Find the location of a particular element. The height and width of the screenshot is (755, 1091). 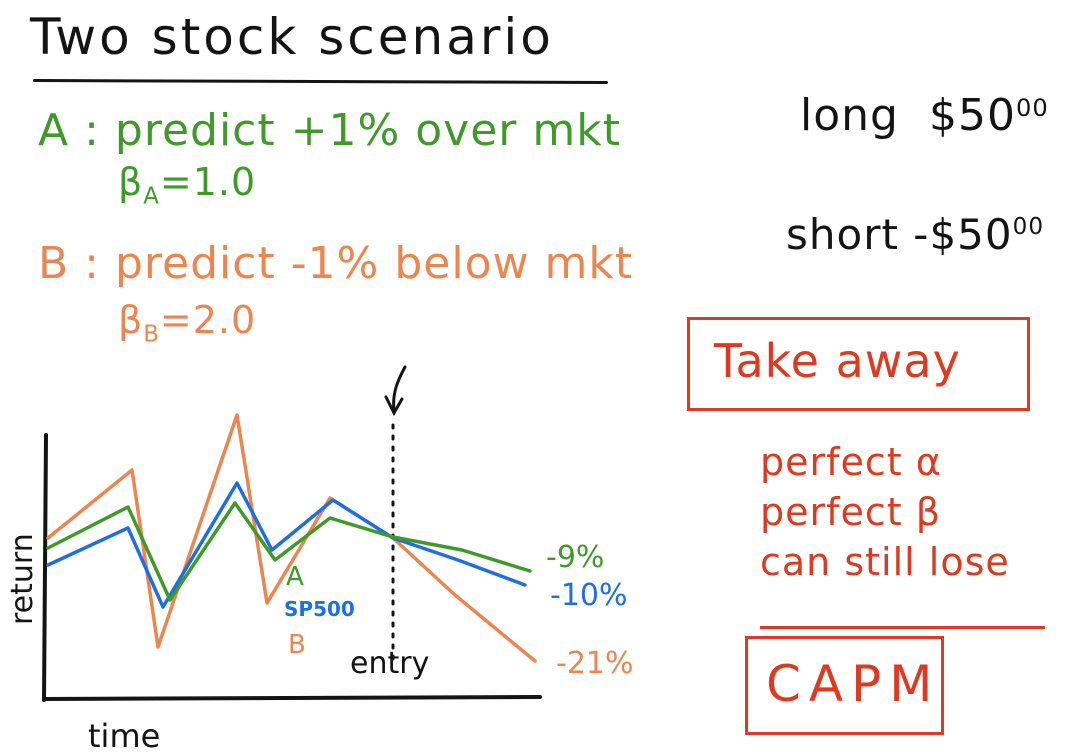

takeaway-line-beta: perfect β is located at coordinates (910, 512).